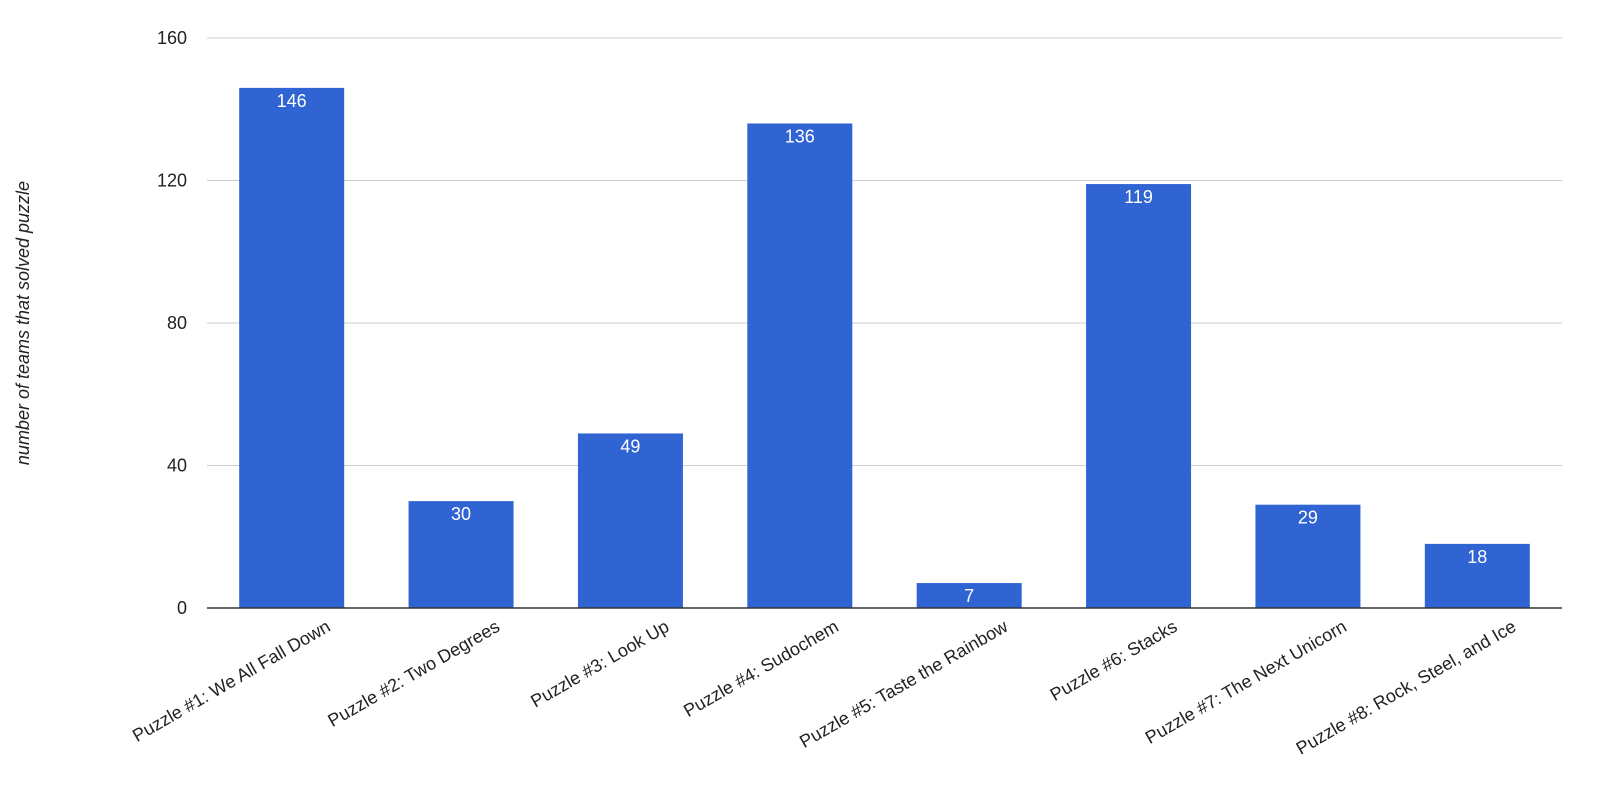 The height and width of the screenshot is (794, 1600). Describe the element at coordinates (413, 673) in the screenshot. I see `x-category-label: Puzzle #2: Two Degrees` at that location.